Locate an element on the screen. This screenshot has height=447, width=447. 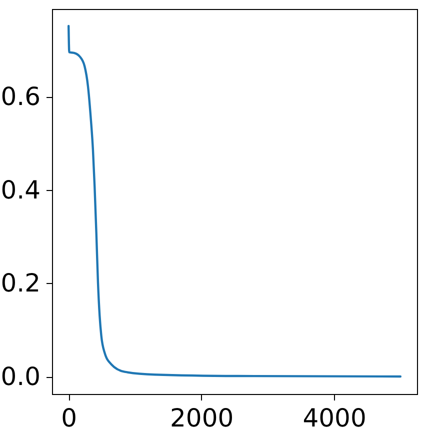
y-tick-label: 0.4 is located at coordinates (20, 189).